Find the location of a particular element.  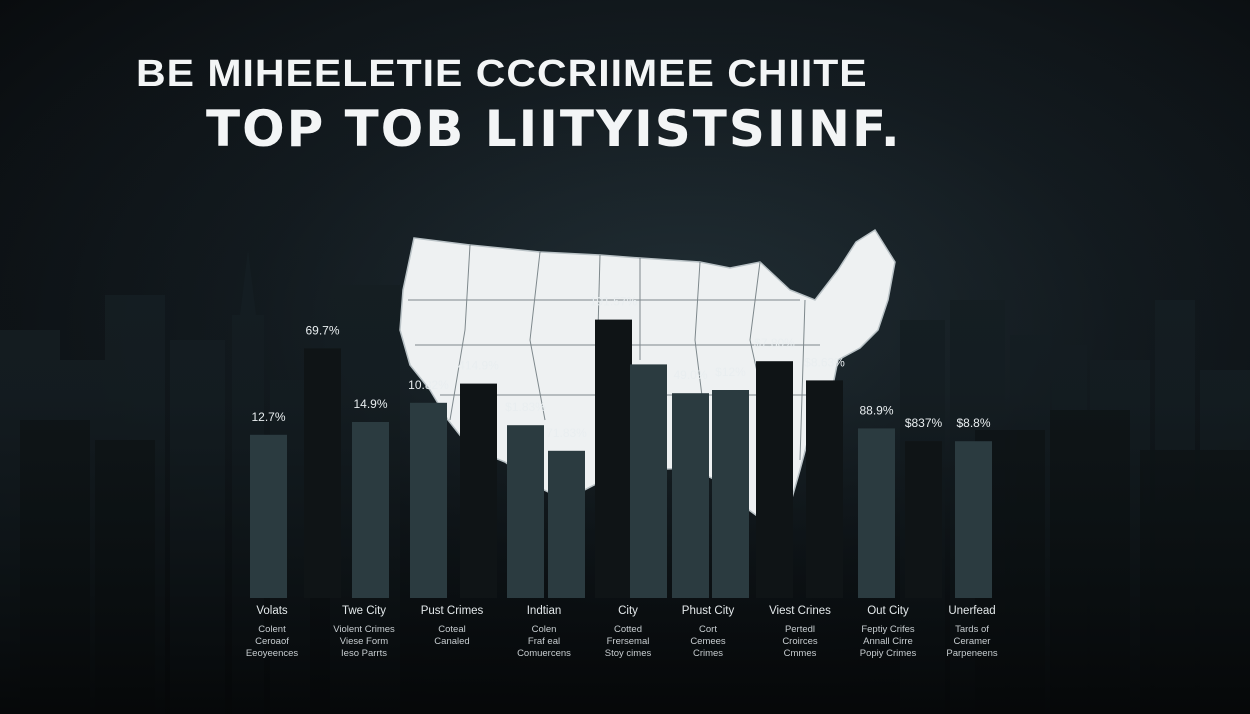

category-sublabel: Cemees is located at coordinates (708, 641).